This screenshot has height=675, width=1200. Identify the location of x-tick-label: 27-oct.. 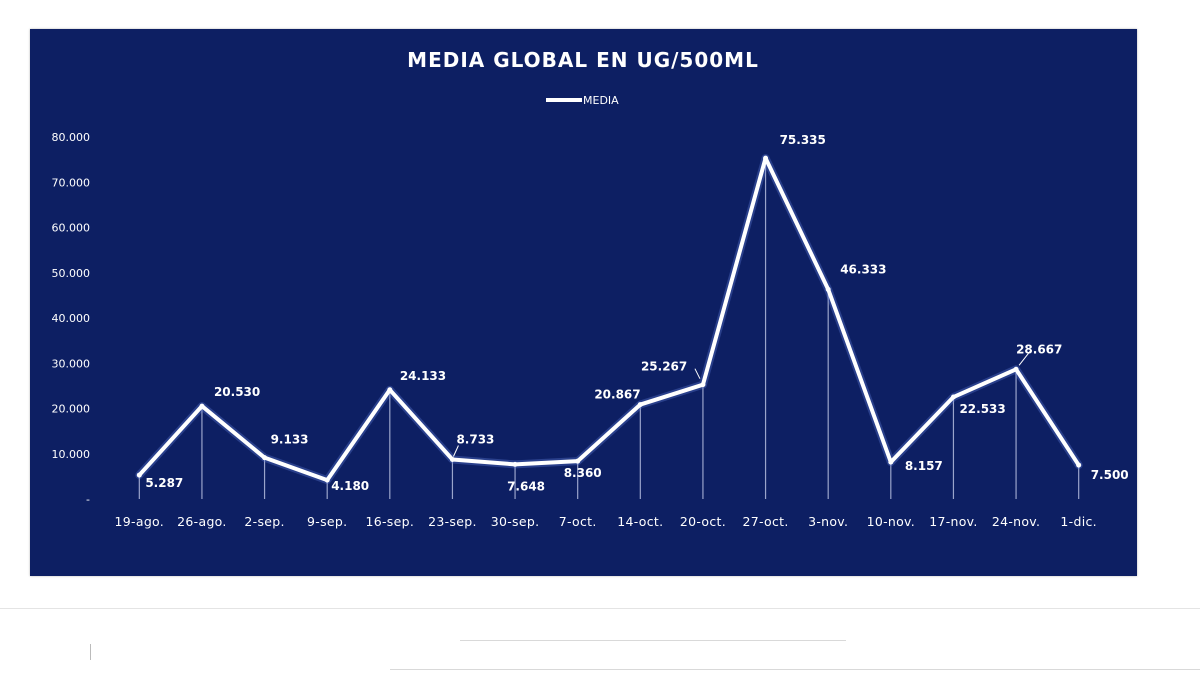
(765, 521).